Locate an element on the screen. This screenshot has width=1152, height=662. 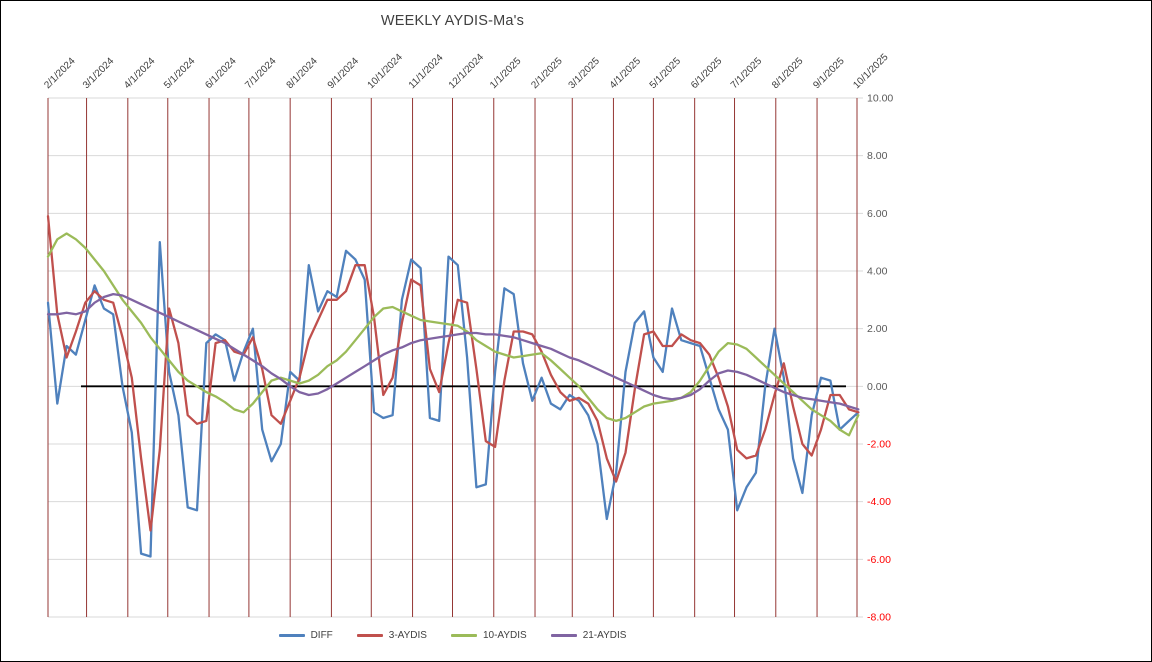
legend-item-3-AYDIS: 3-AYDIS is located at coordinates (391, 635).